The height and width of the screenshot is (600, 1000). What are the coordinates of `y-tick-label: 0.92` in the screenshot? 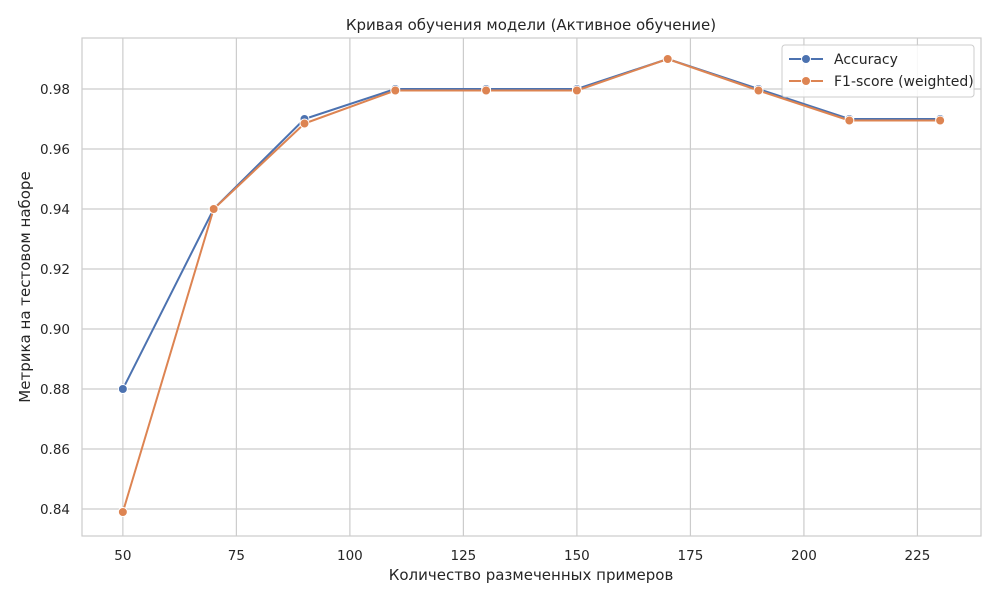 It's located at (55, 270).